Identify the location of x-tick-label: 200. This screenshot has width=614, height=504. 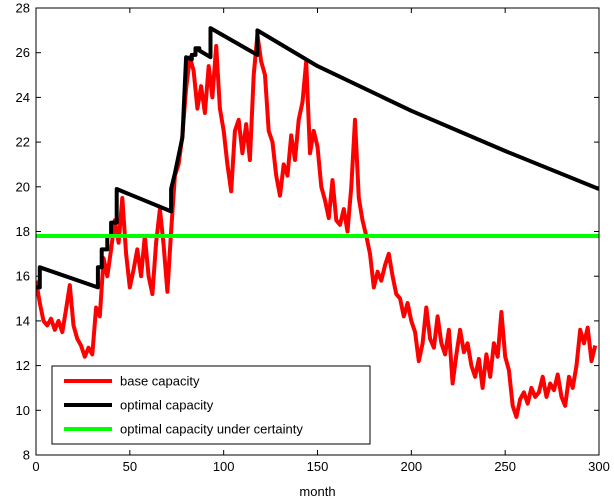
(411, 466).